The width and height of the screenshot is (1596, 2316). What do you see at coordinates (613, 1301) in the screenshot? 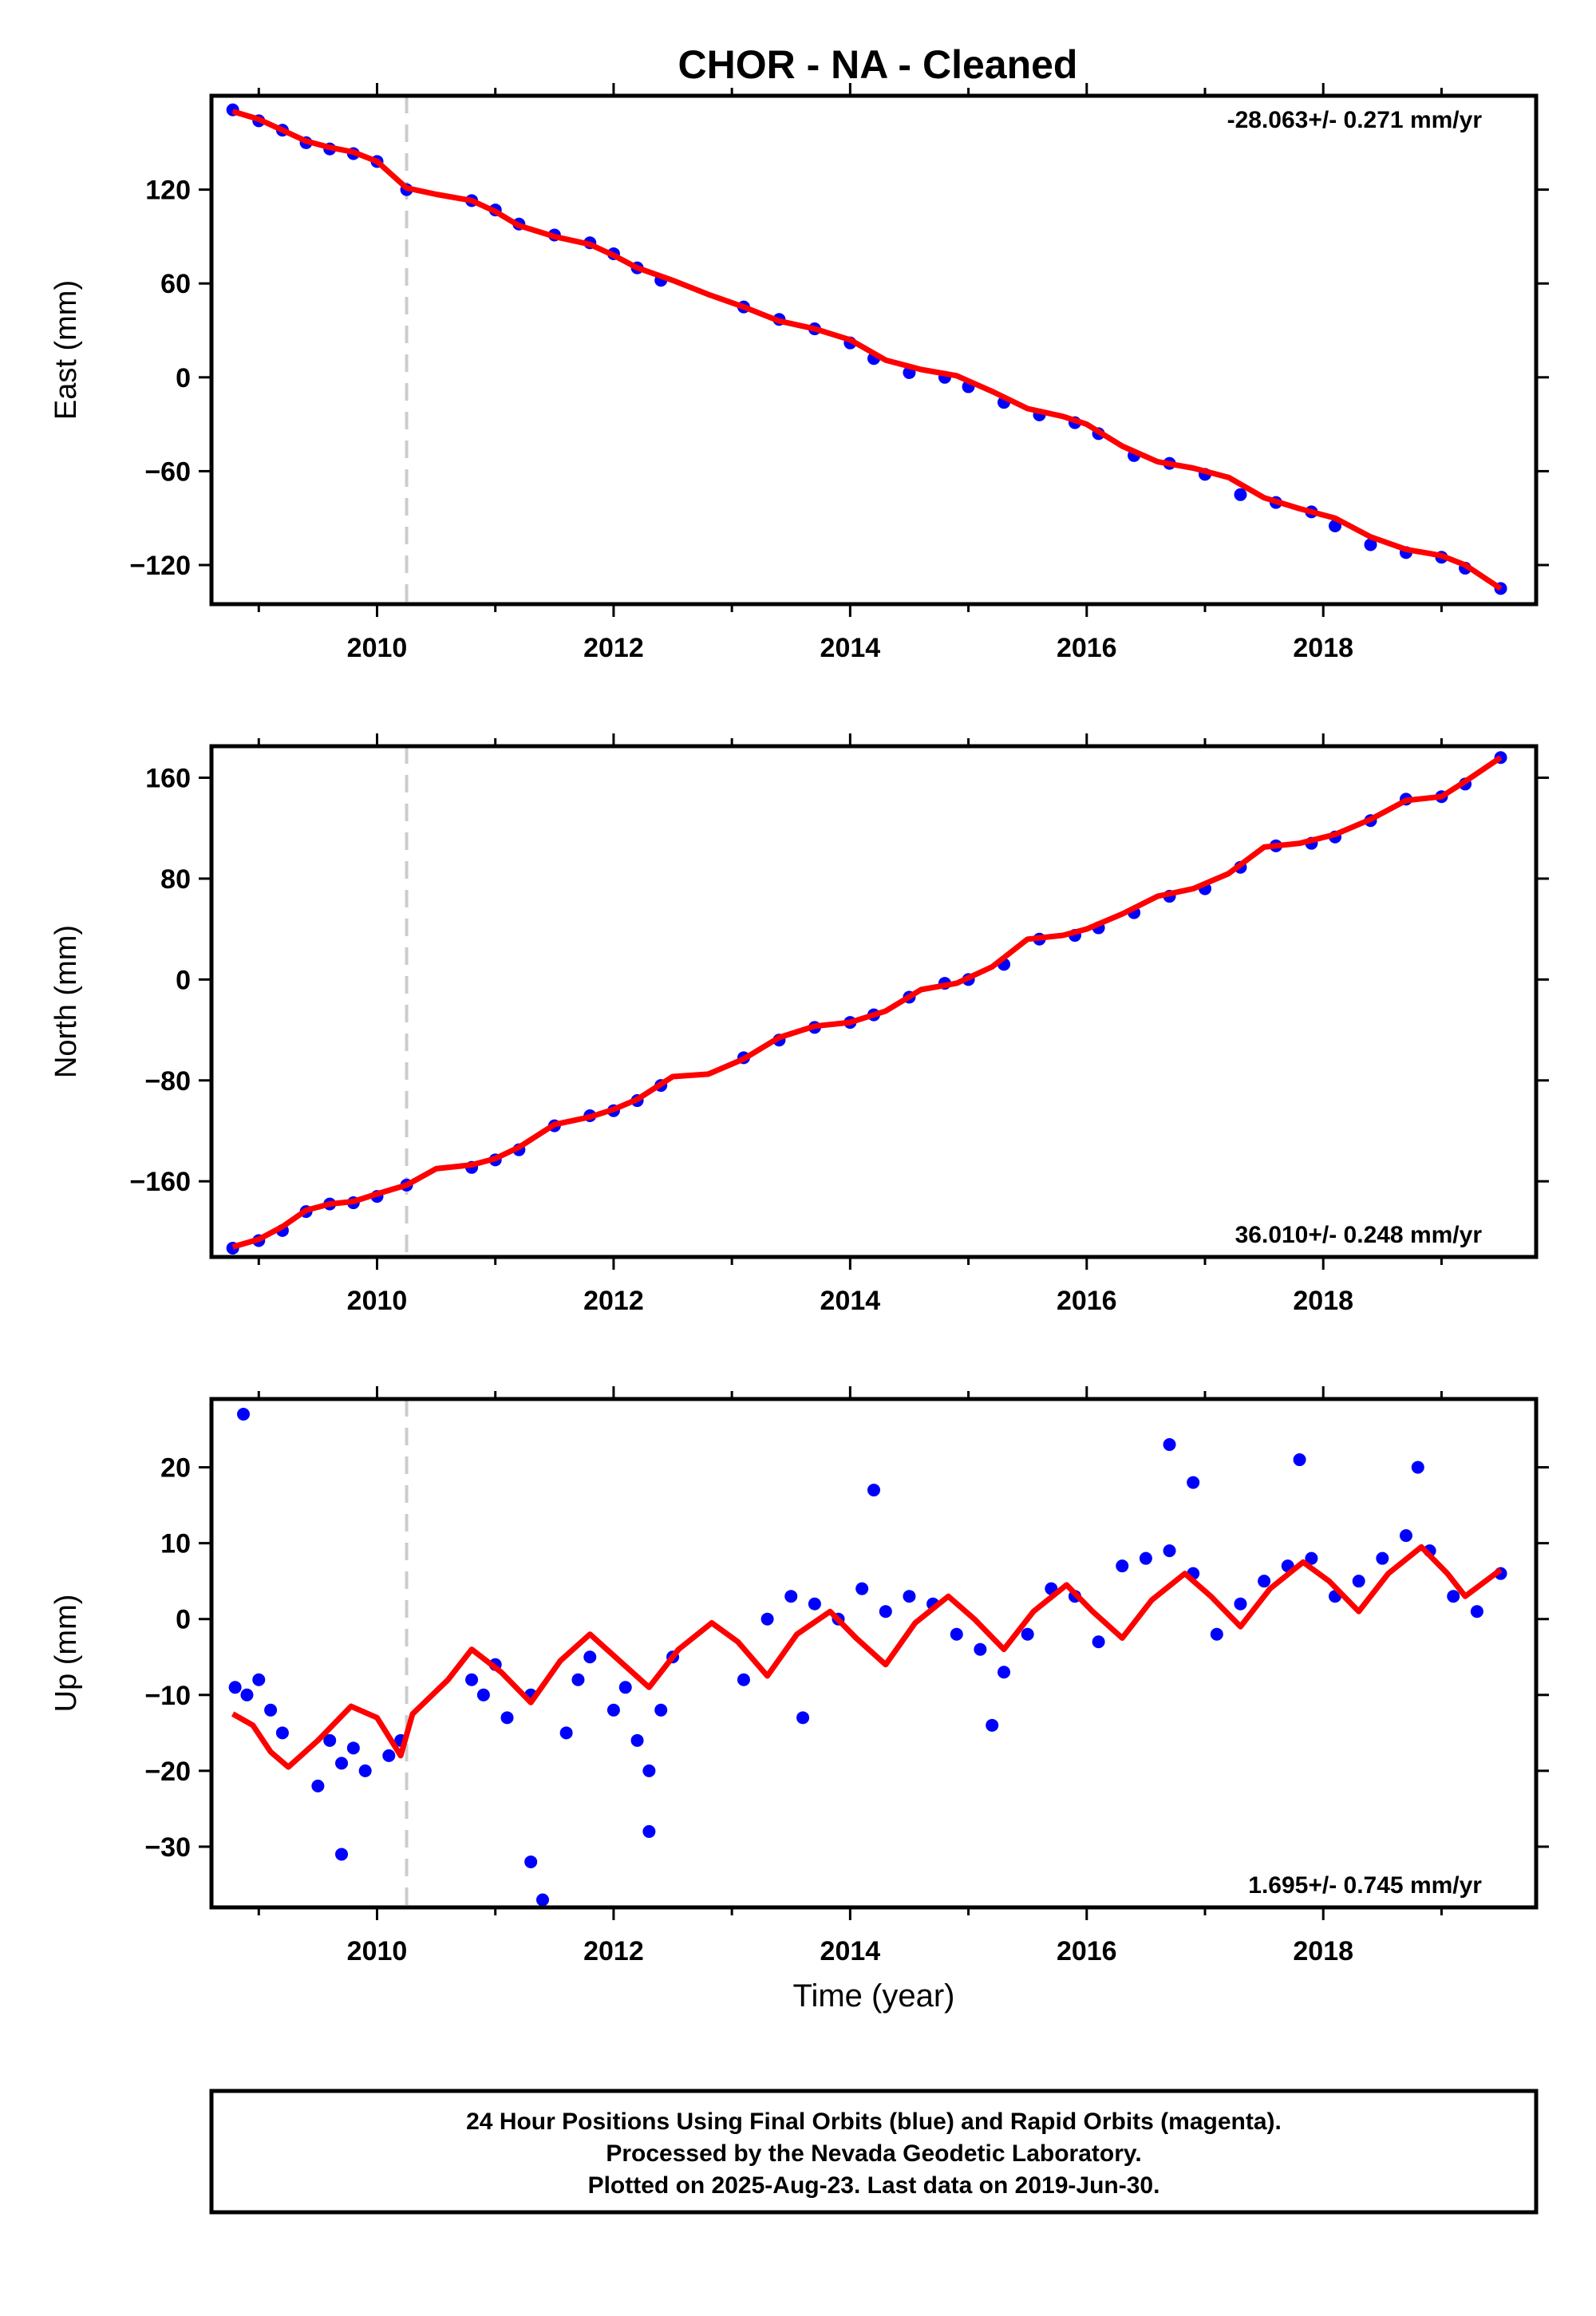
I see `north-xtick-label: 2012` at bounding box center [613, 1301].